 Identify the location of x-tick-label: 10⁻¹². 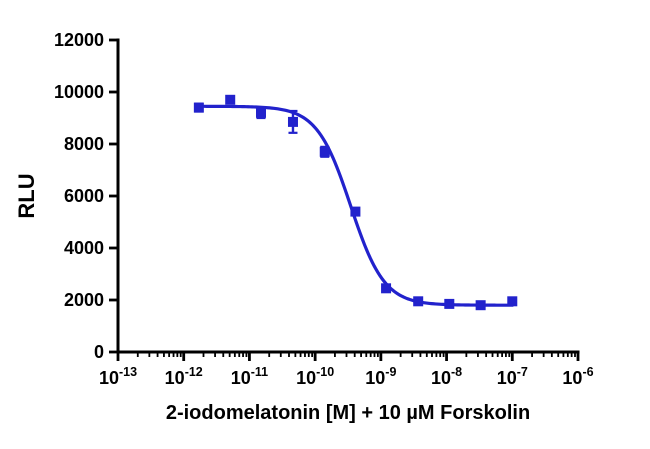
(184, 376).